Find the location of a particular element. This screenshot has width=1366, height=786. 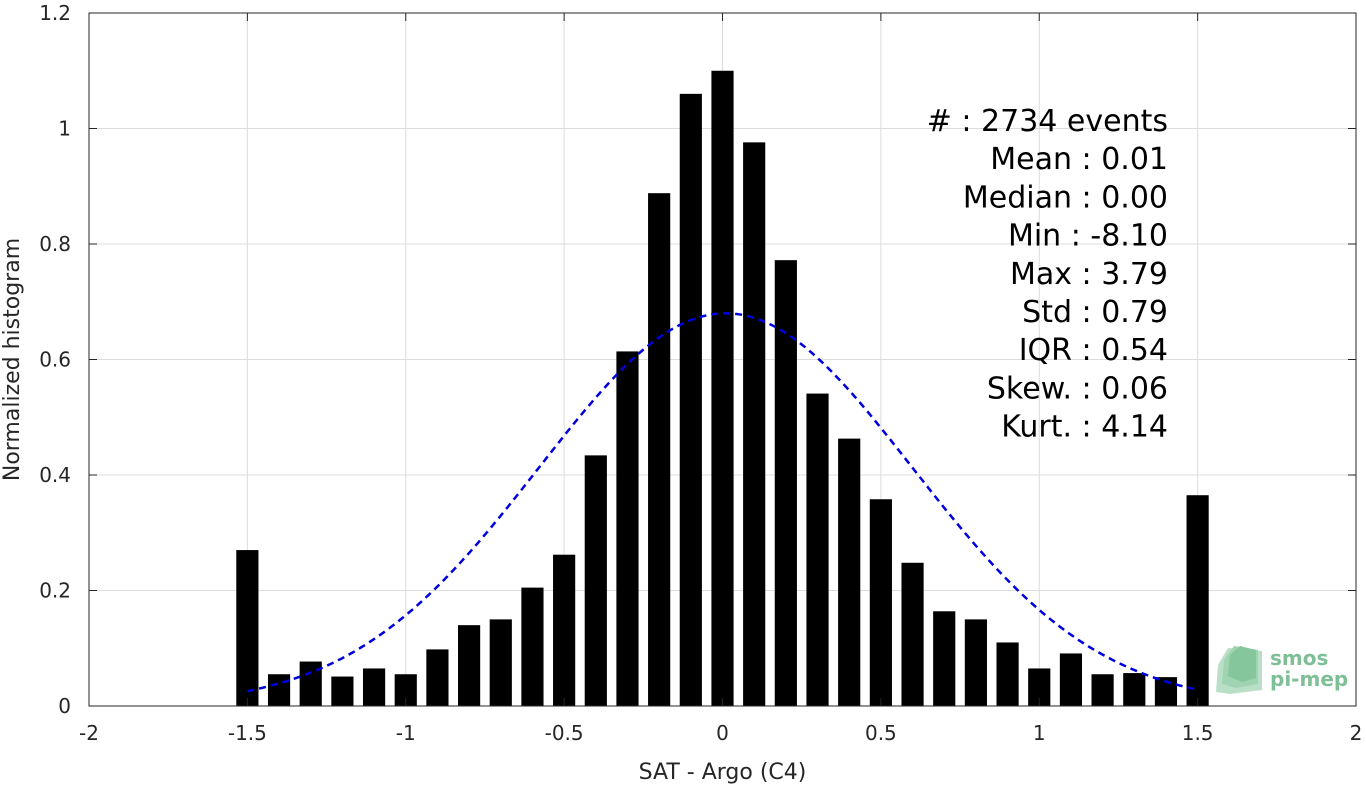

x-tick-label-4: 0 is located at coordinates (722, 733).